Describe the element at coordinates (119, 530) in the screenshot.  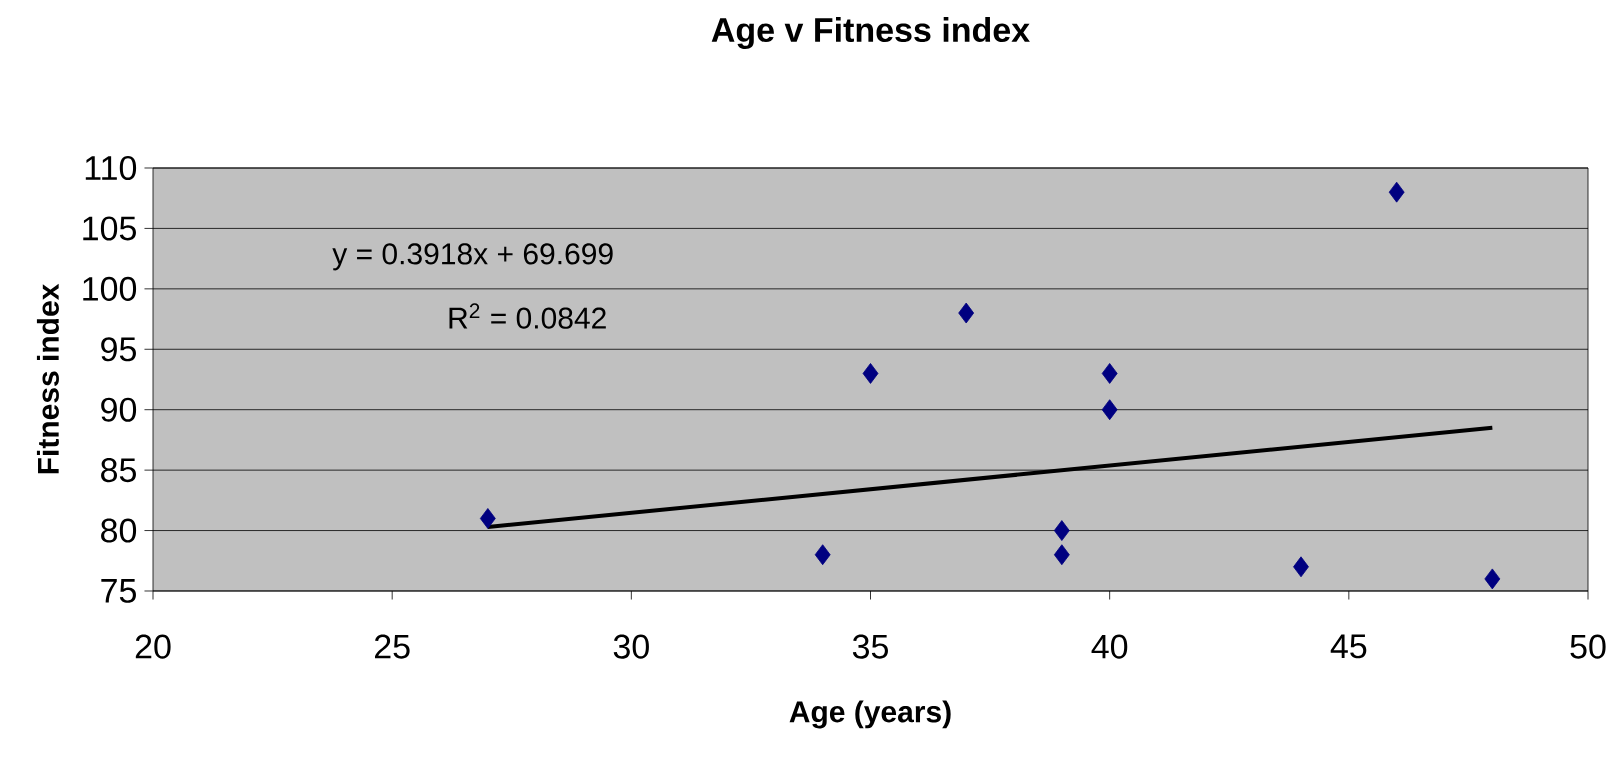
I see `y-tick-label: 80` at that location.